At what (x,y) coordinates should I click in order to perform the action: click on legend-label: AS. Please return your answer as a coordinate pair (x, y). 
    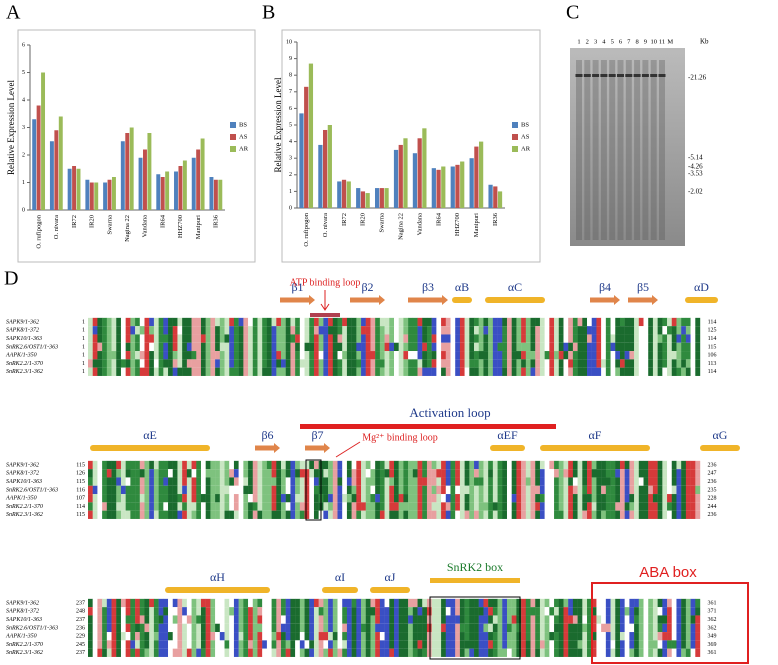
    Looking at the image, I should click on (525, 136).